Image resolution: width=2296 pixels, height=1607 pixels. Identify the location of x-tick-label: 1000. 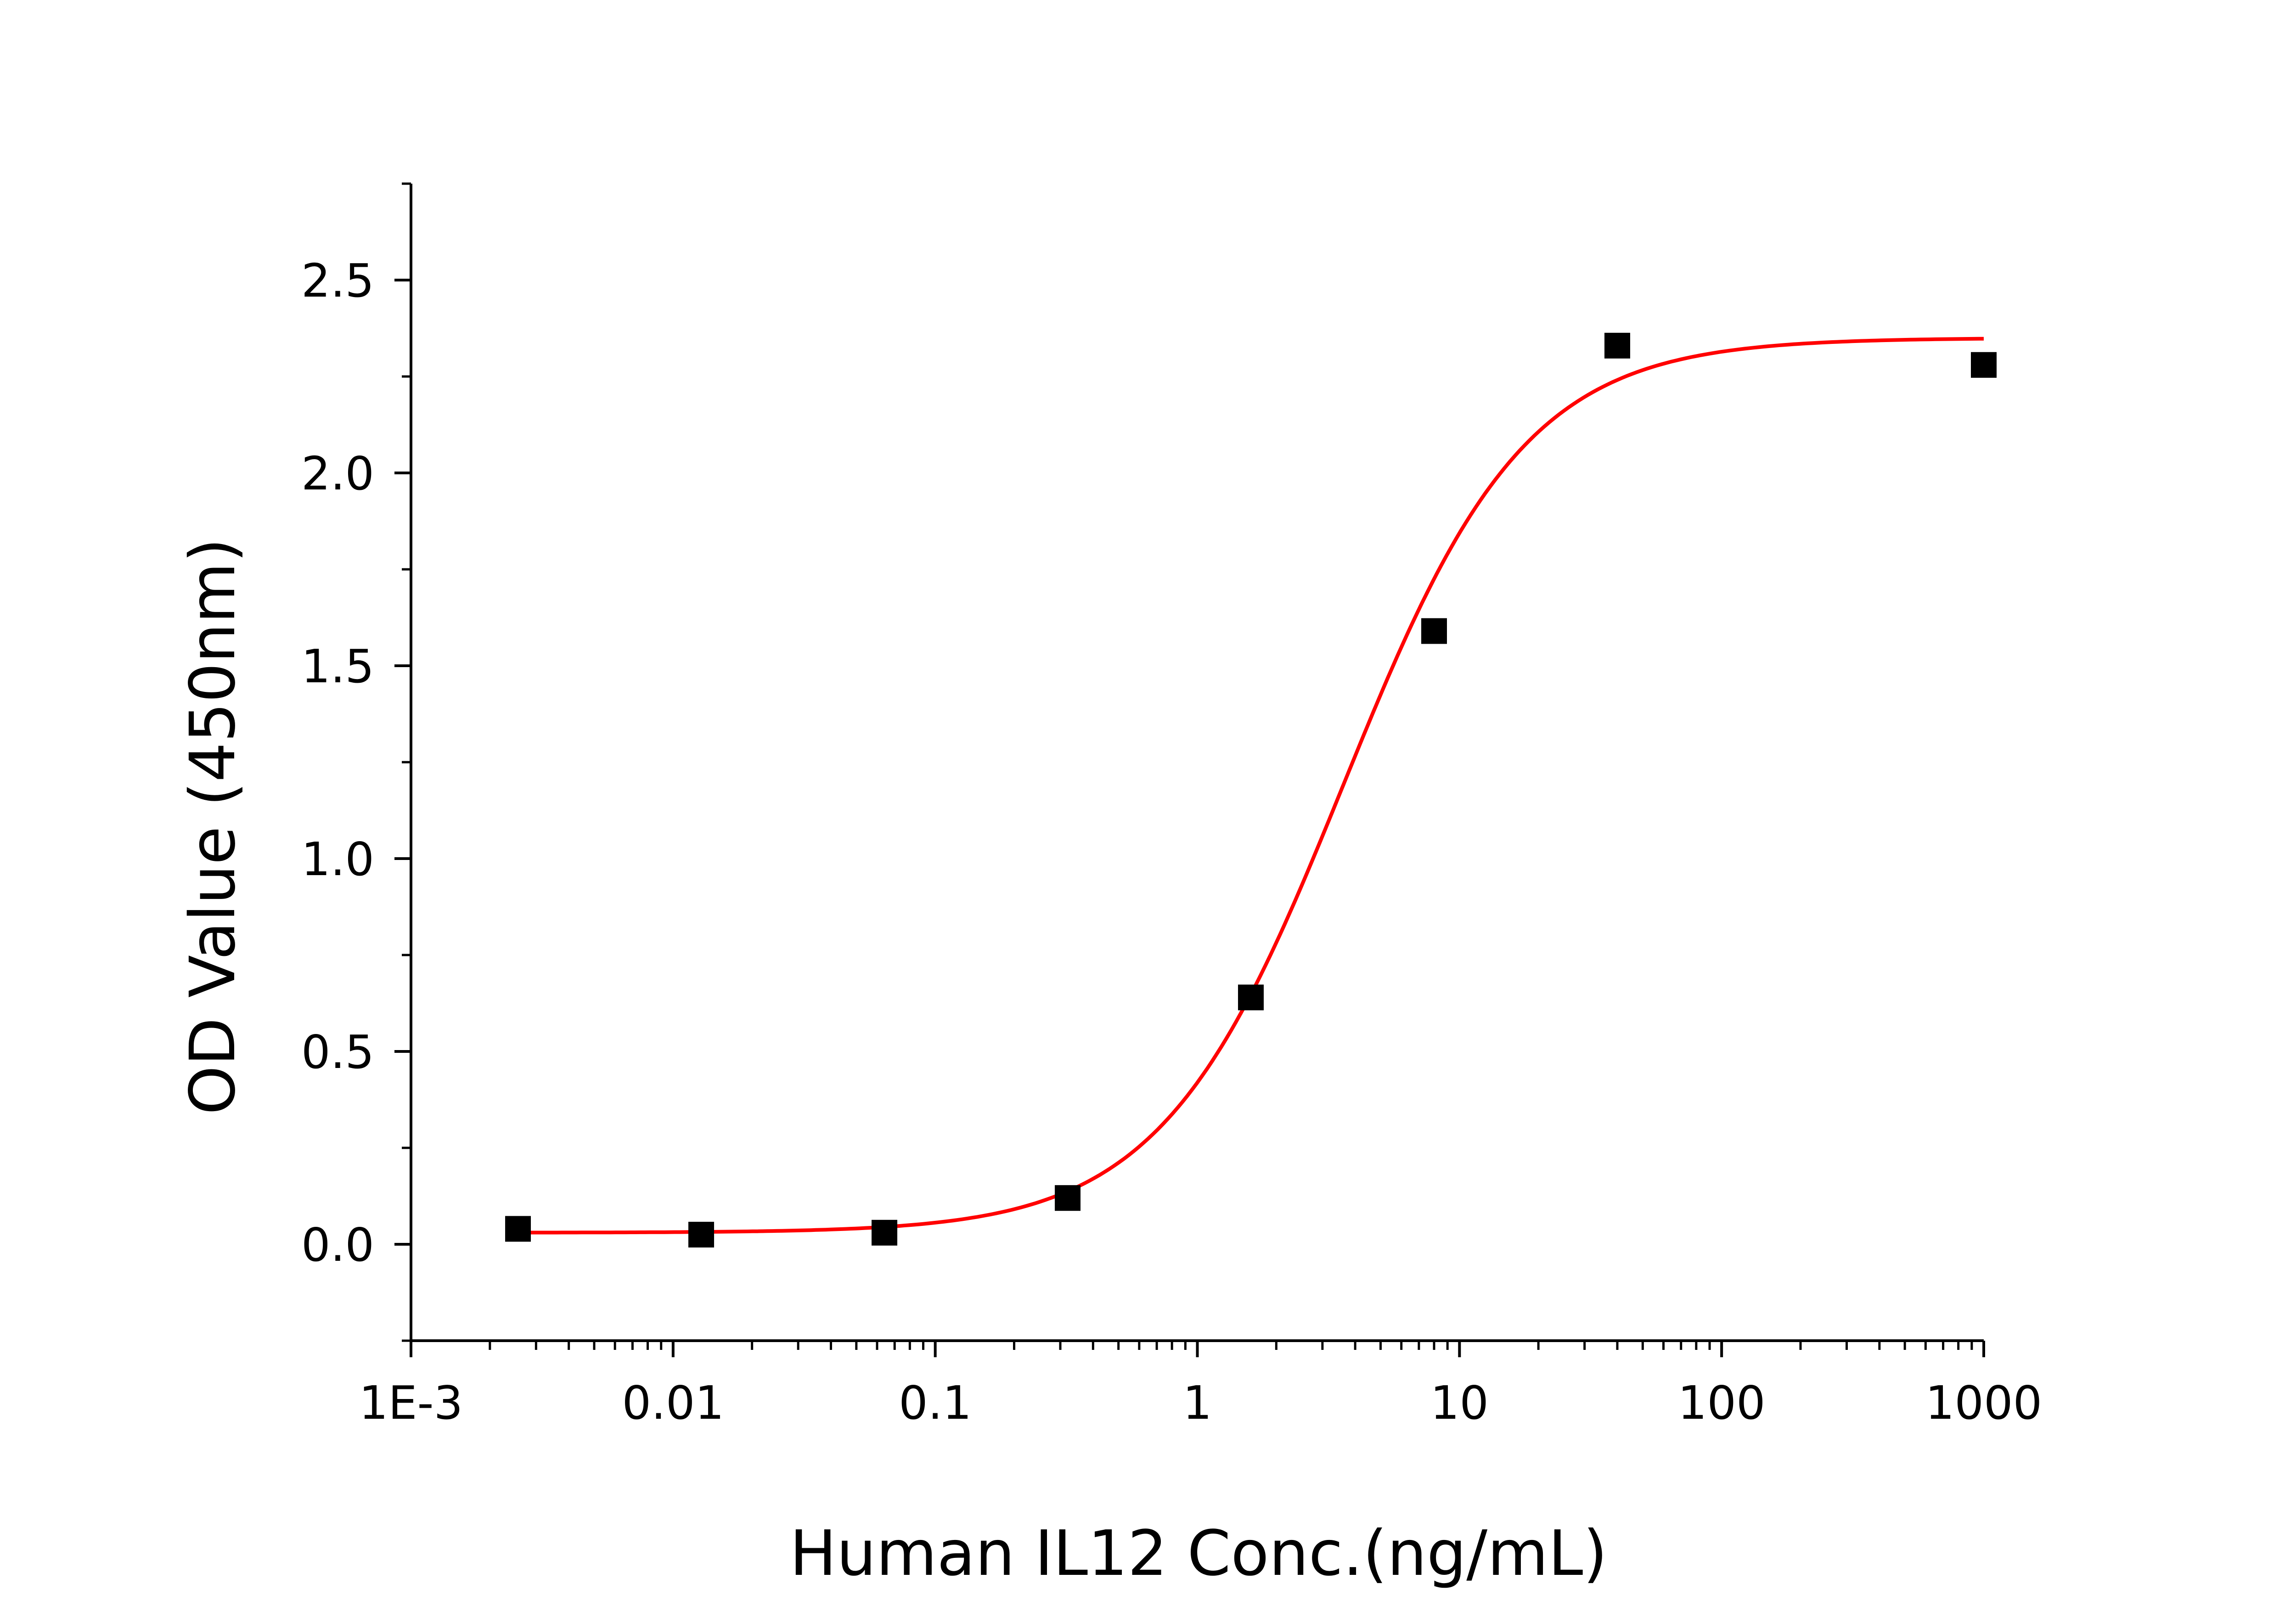
(1984, 1403).